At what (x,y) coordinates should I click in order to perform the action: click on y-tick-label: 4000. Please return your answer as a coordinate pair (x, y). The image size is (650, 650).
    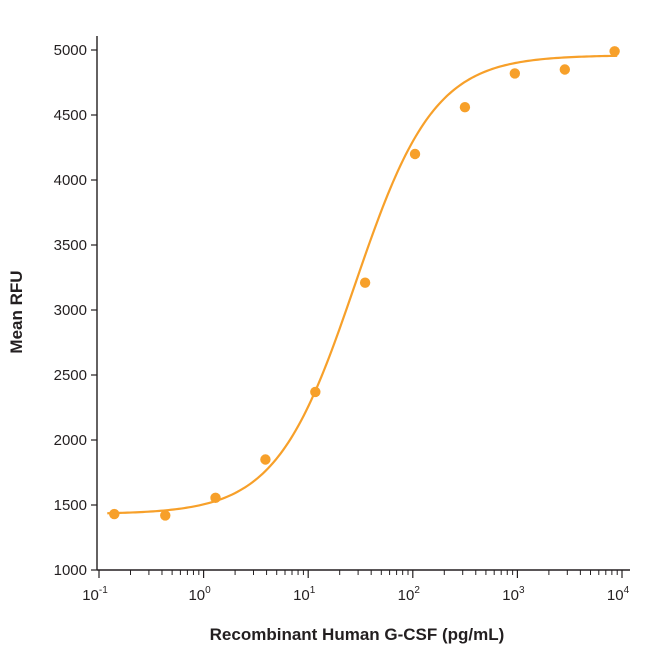
    Looking at the image, I should click on (70, 180).